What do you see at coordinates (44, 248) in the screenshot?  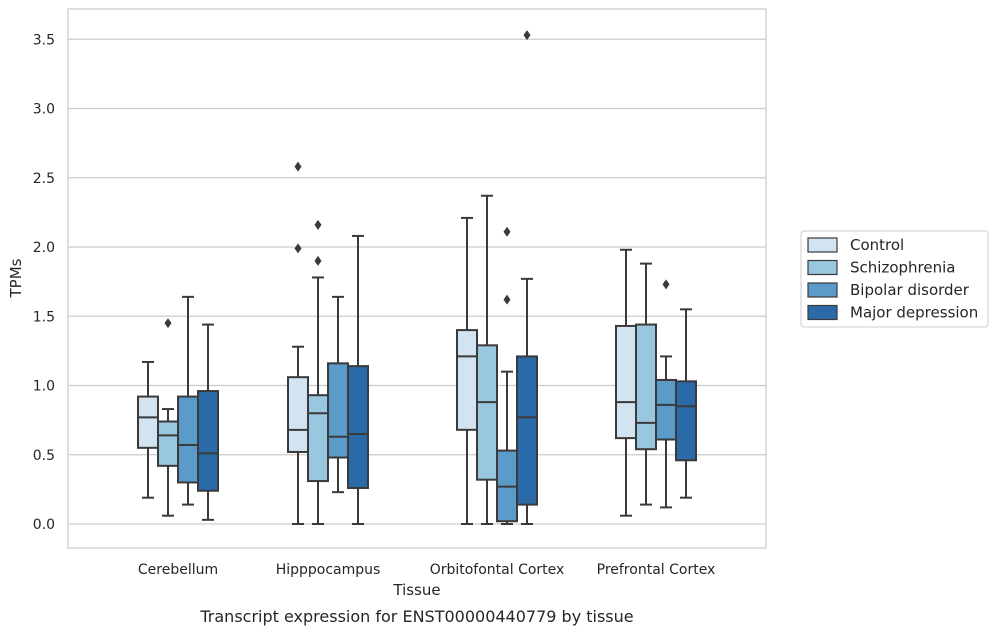 I see `y-tick-label: 2.0` at bounding box center [44, 248].